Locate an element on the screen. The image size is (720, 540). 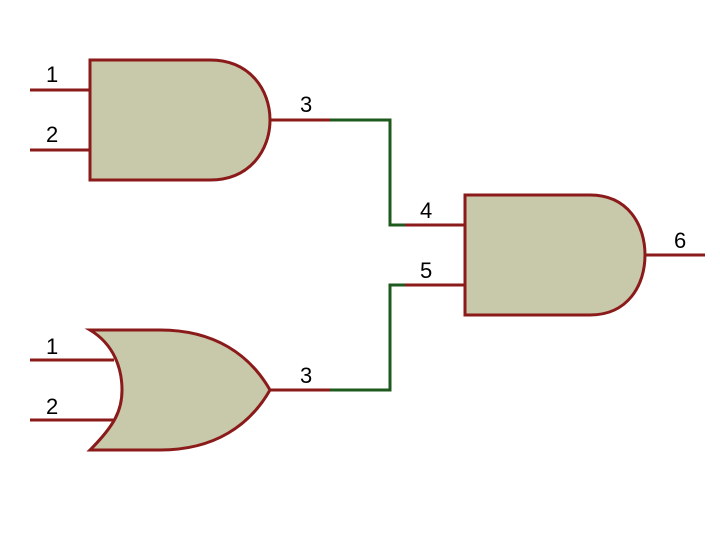
or-gate-1-body is located at coordinates (178, 390).